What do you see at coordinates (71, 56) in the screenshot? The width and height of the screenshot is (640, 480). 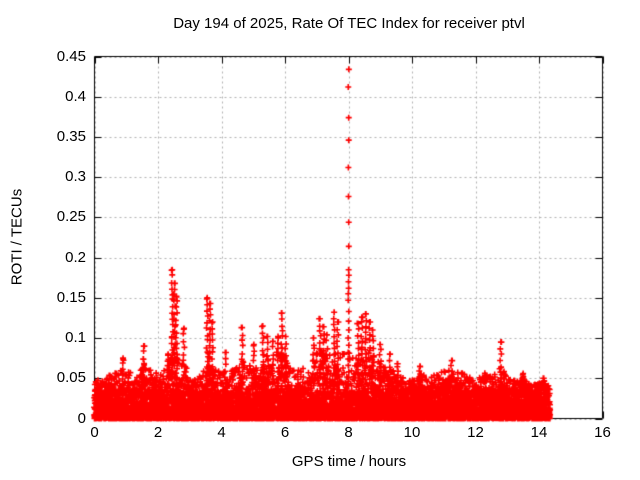 I see `y-tick-label: 0.45` at bounding box center [71, 56].